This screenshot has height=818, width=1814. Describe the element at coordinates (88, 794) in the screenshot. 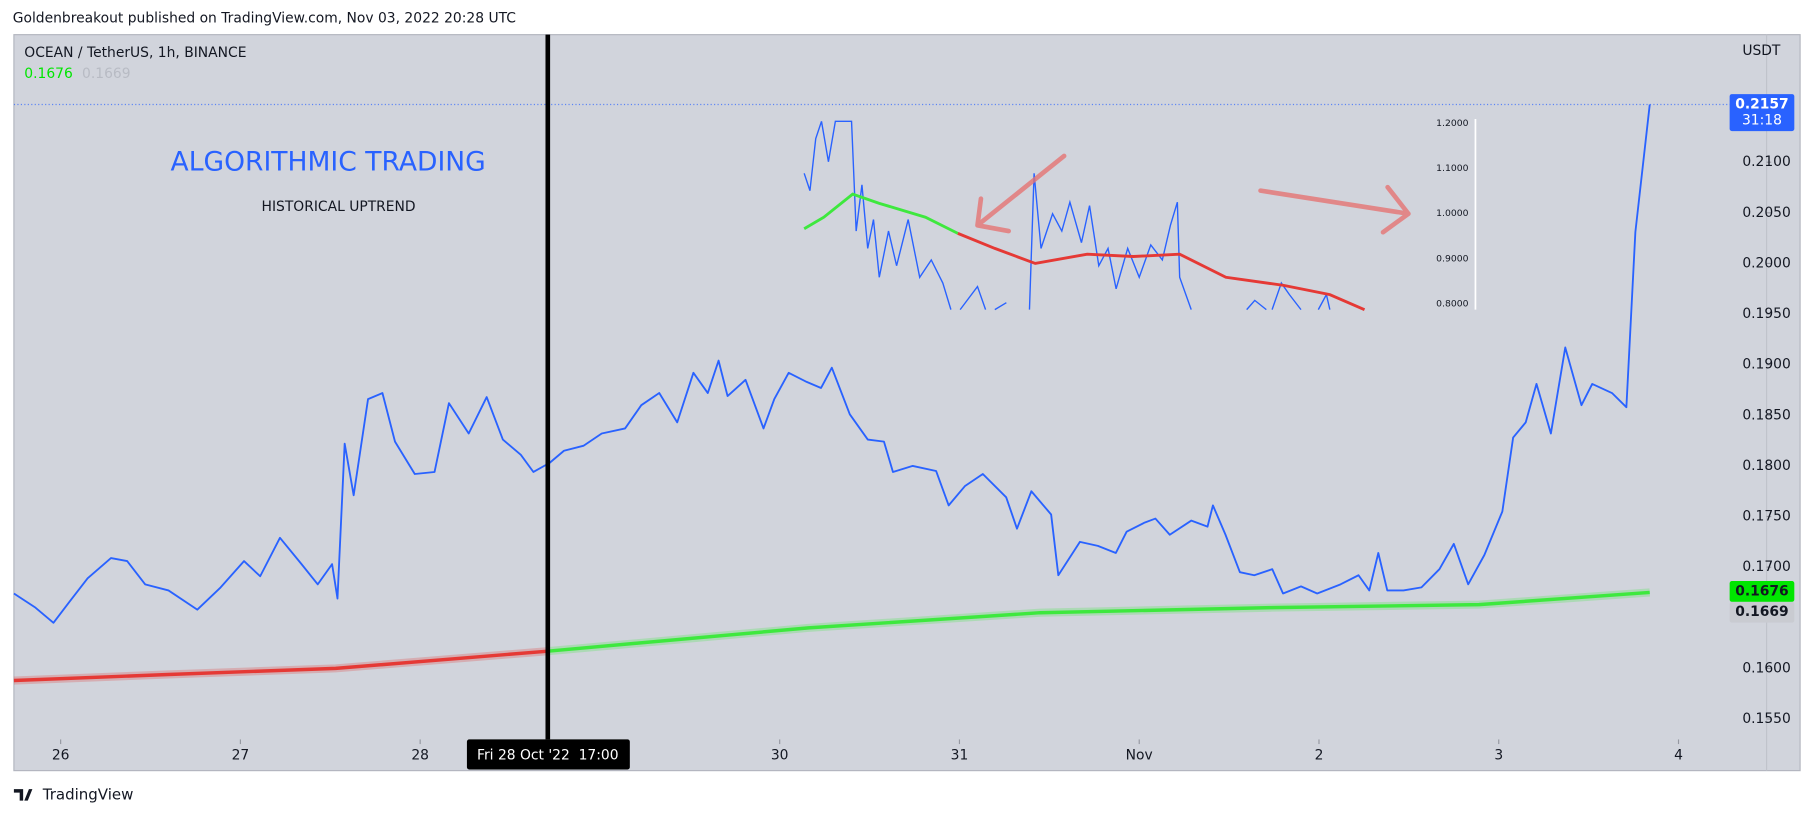

I see `footer-brand: TradingView` at that location.